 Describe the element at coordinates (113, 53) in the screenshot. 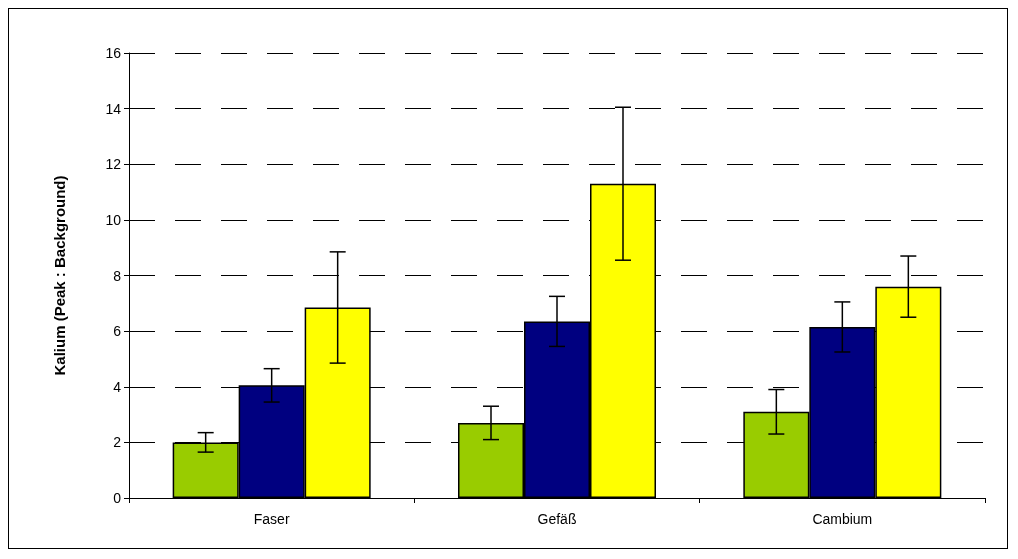

I see `y-tick-label: 16` at that location.